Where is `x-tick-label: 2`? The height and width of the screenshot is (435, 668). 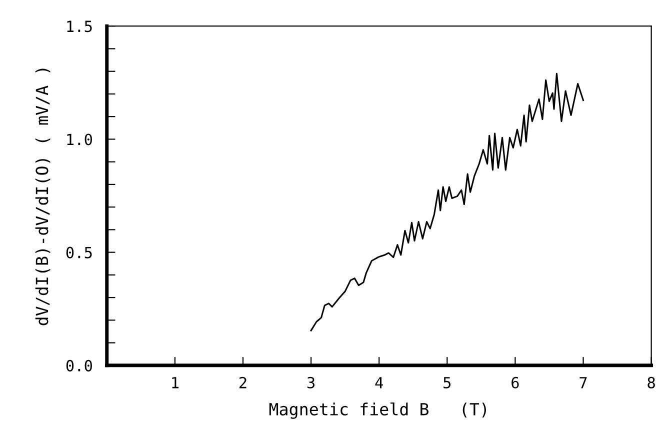
x-tick-label: 2 is located at coordinates (243, 382).